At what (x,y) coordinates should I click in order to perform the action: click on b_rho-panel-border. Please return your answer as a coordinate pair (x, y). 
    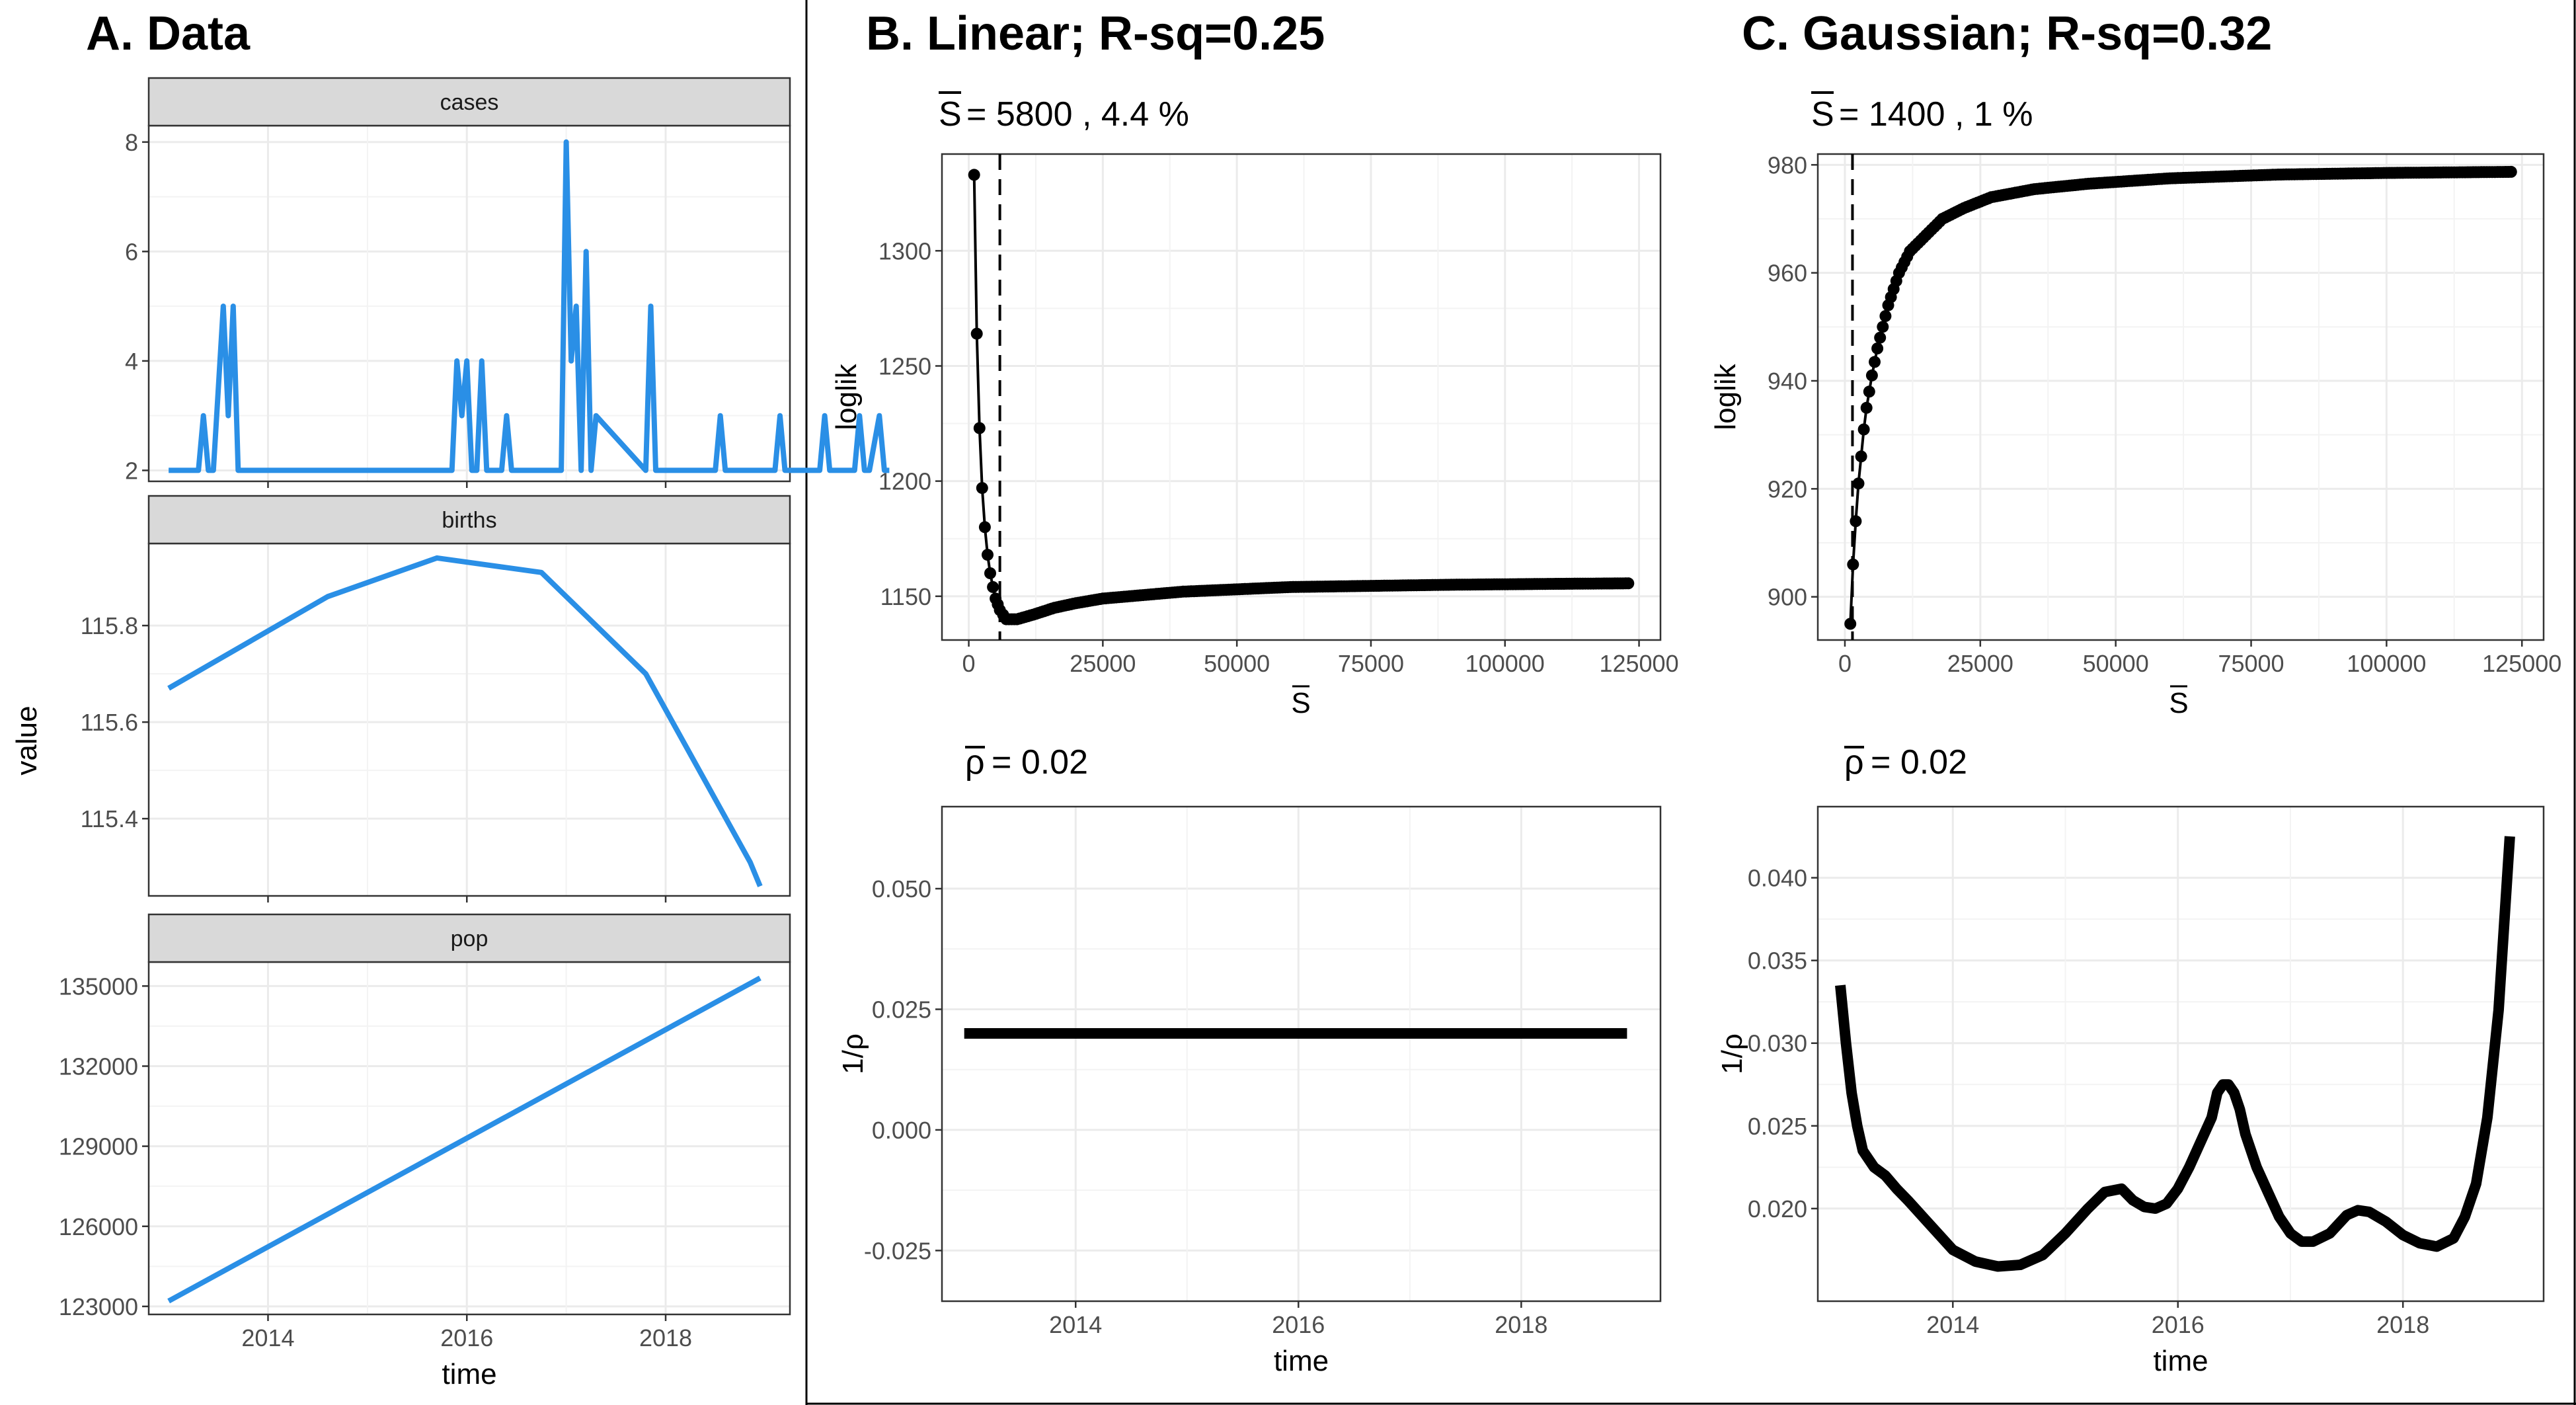
    Looking at the image, I should click on (1301, 1054).